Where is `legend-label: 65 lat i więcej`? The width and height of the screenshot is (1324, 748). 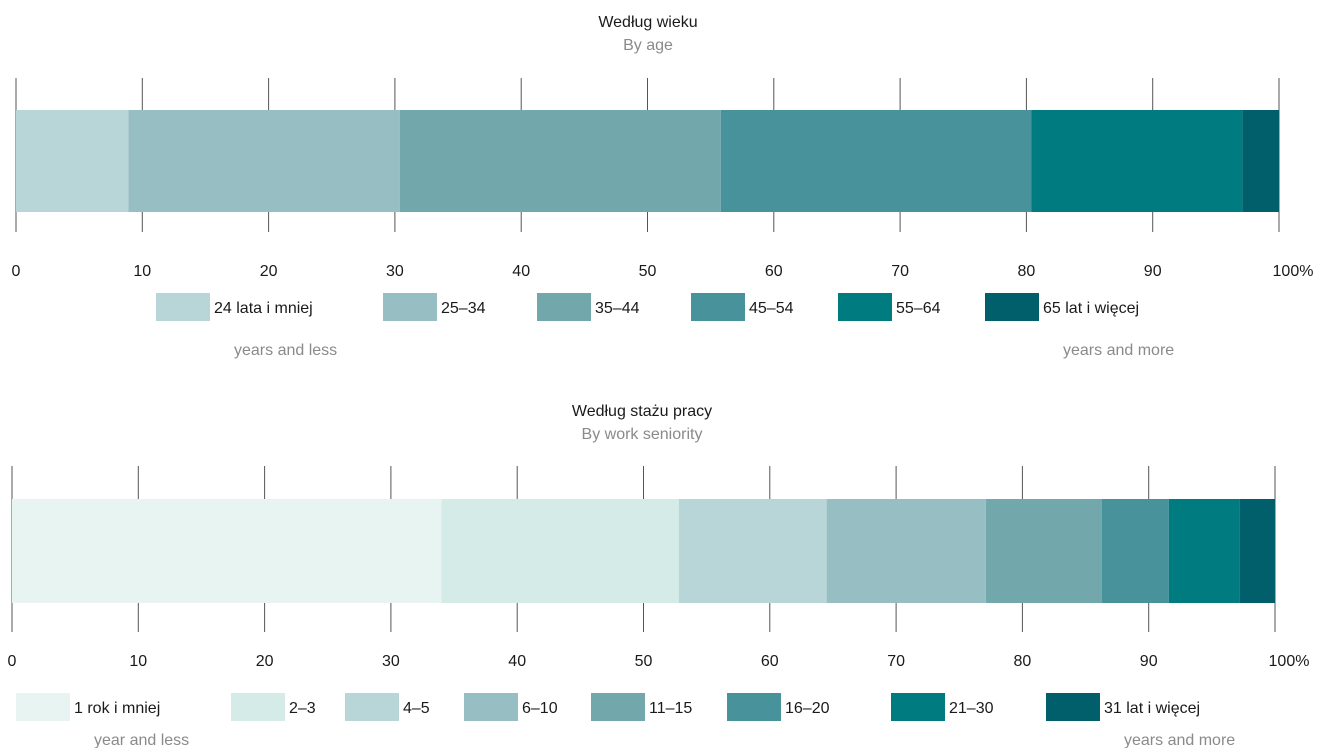
legend-label: 65 lat i więcej is located at coordinates (1091, 308).